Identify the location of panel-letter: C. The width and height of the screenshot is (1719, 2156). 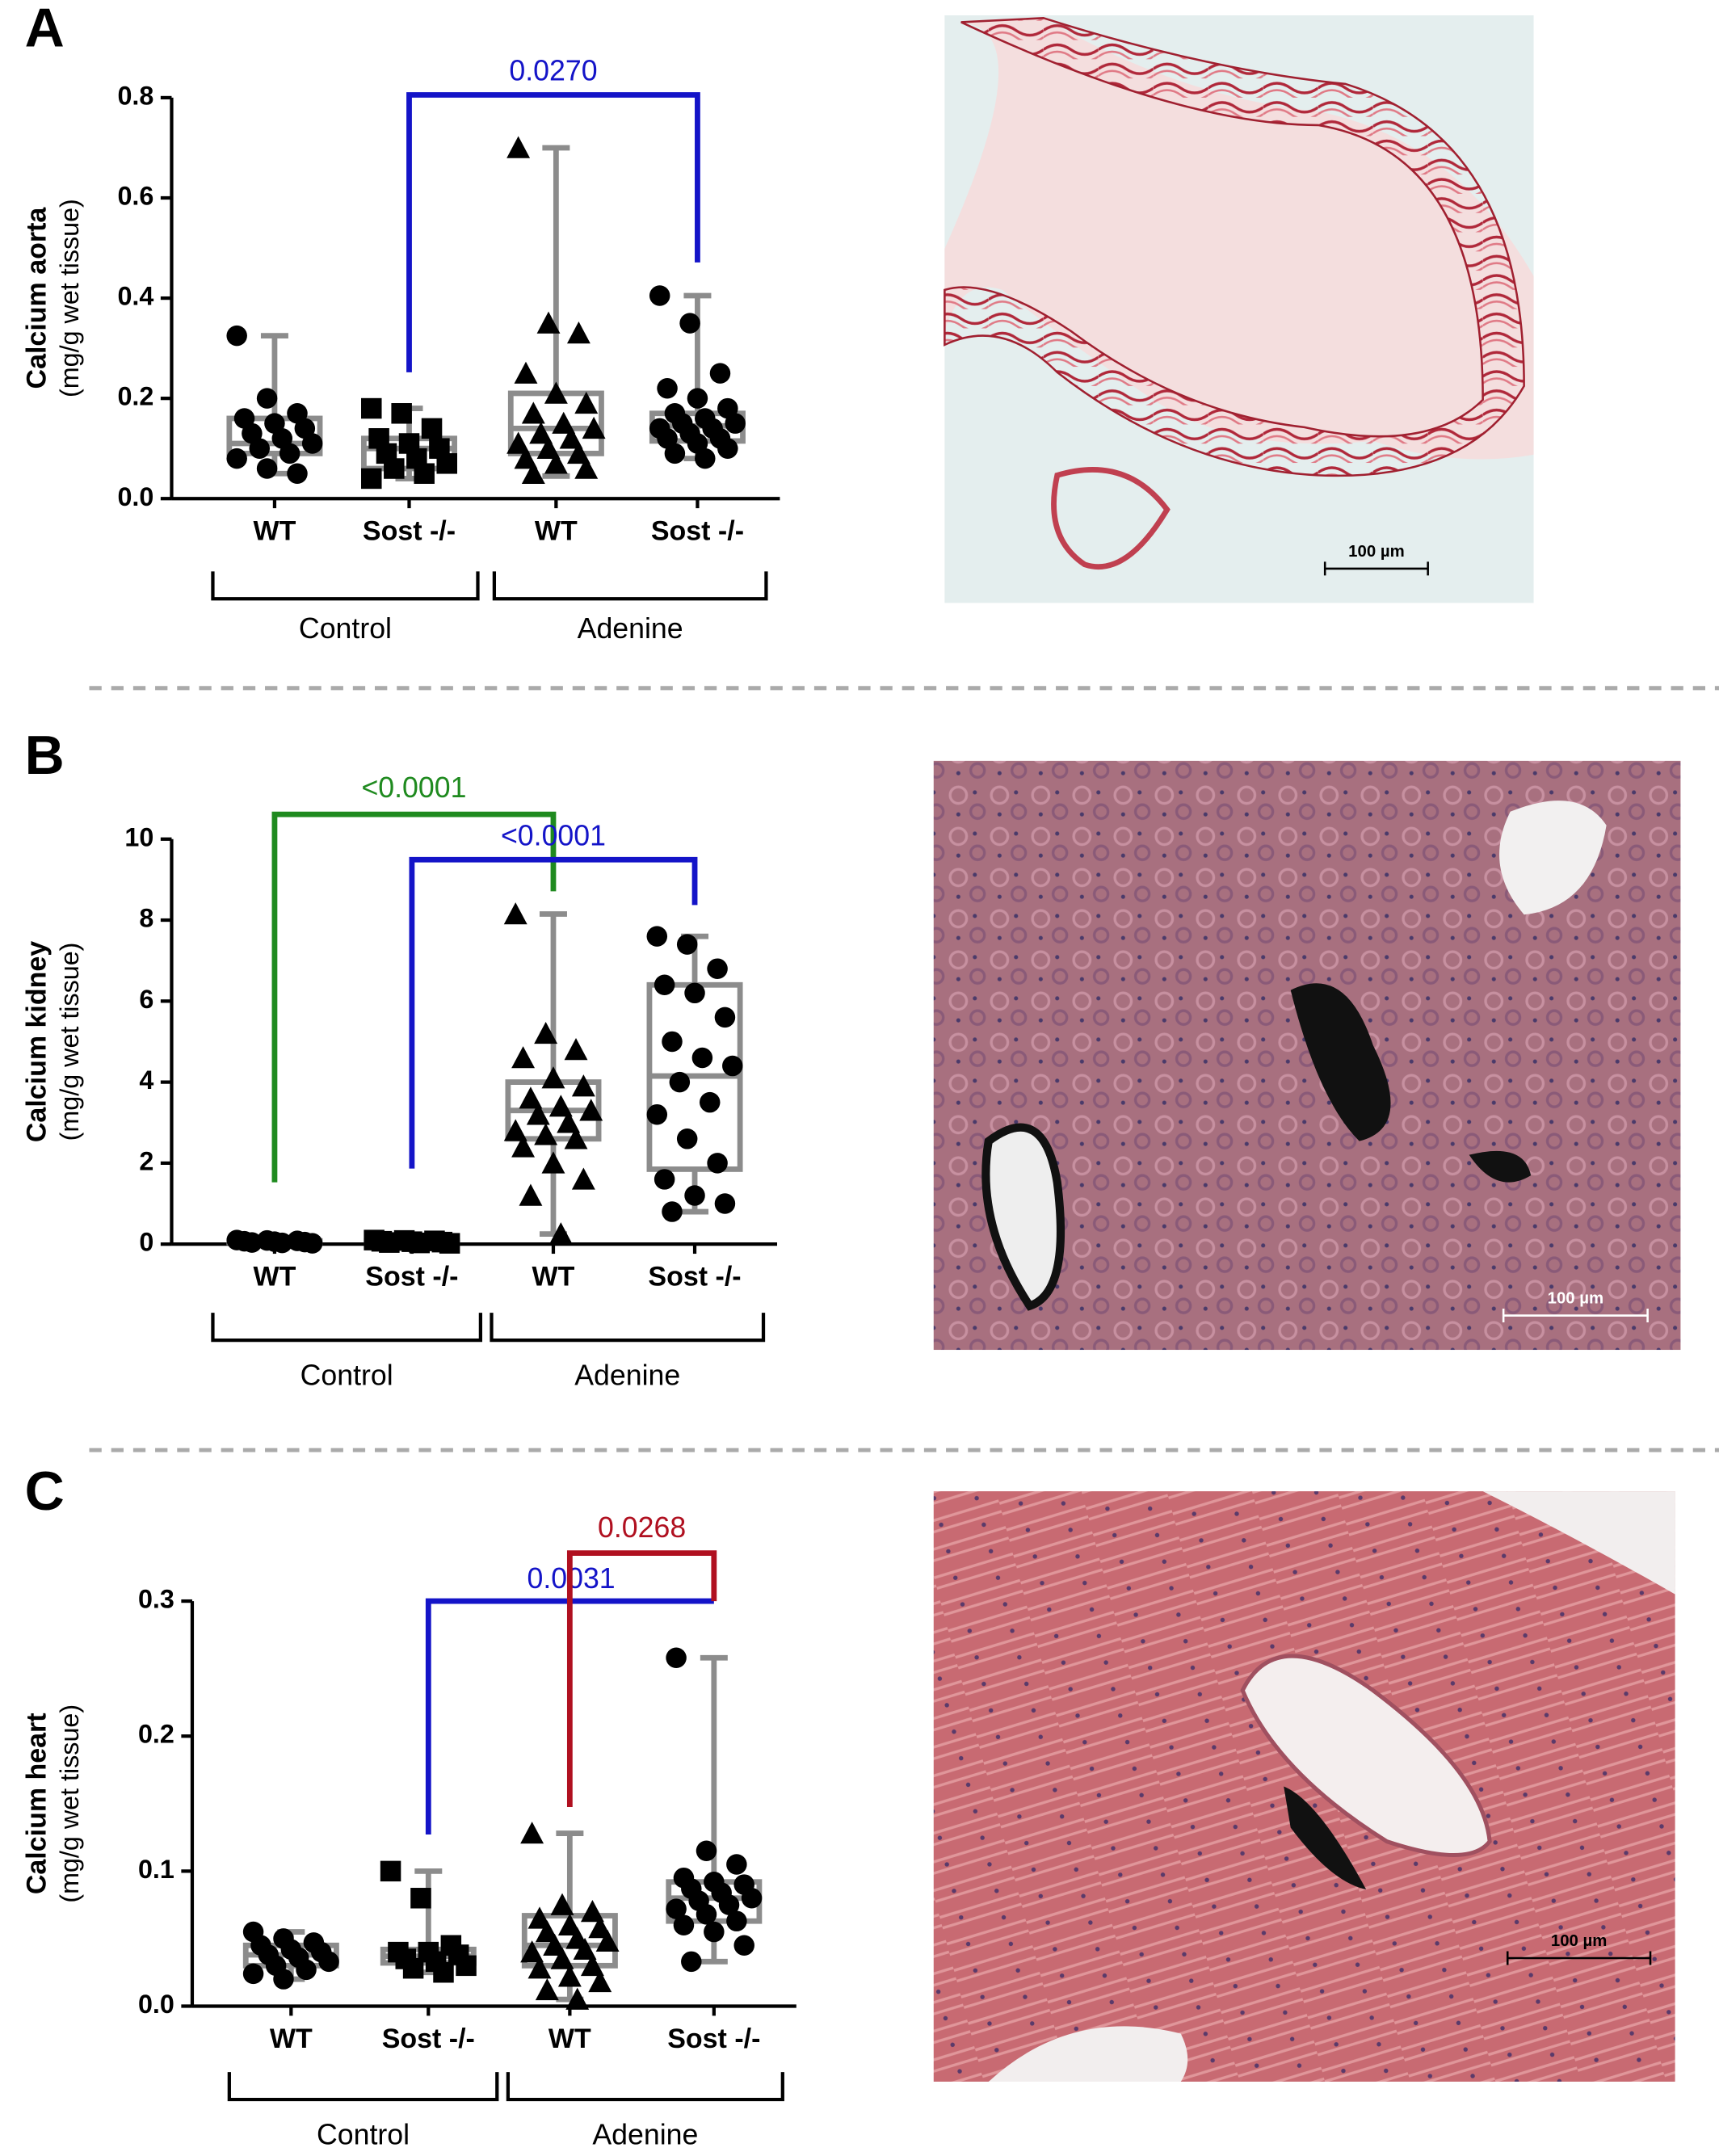
(45, 1491).